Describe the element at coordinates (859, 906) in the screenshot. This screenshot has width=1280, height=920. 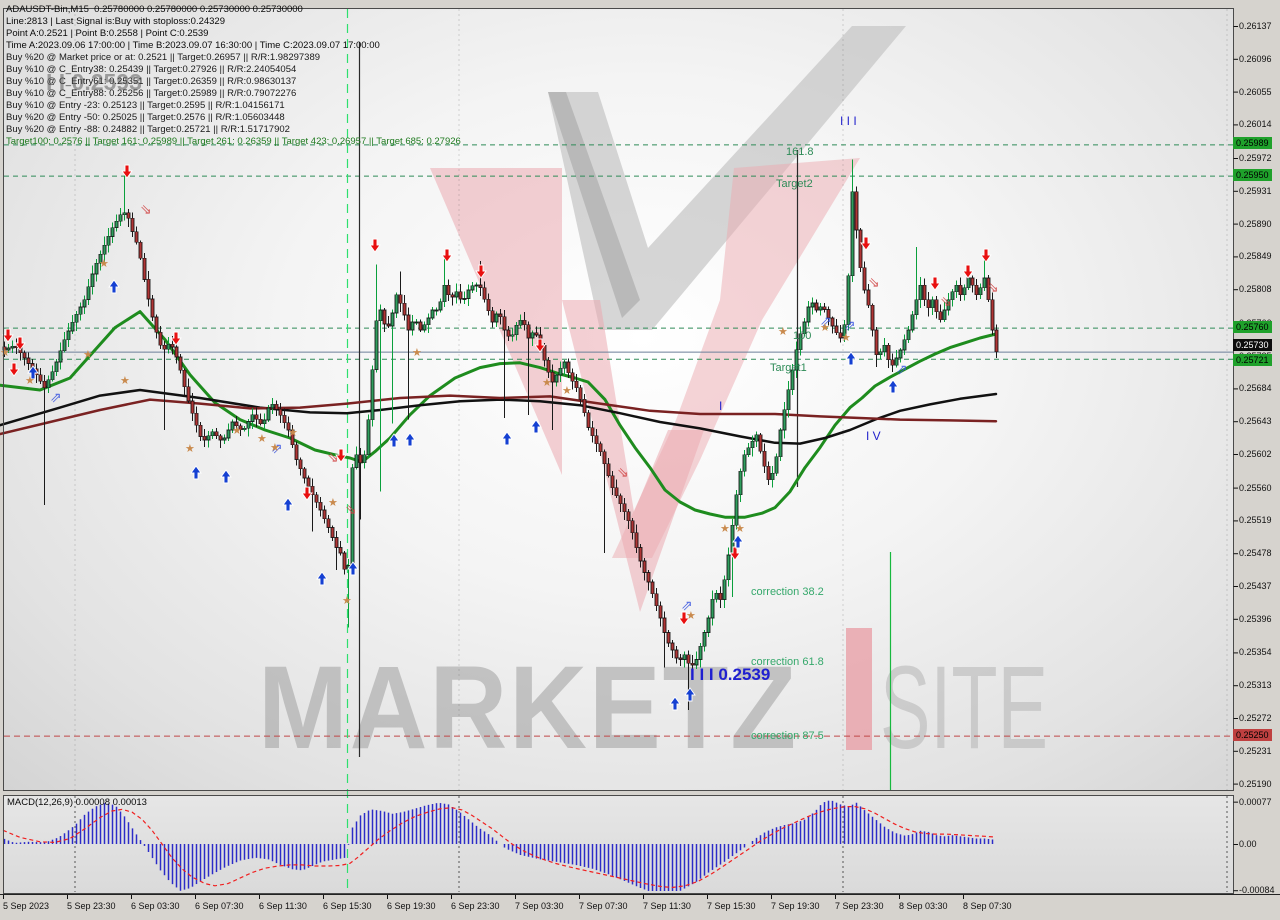
I see `time-axis-label: 7 Sep 23:30` at that location.